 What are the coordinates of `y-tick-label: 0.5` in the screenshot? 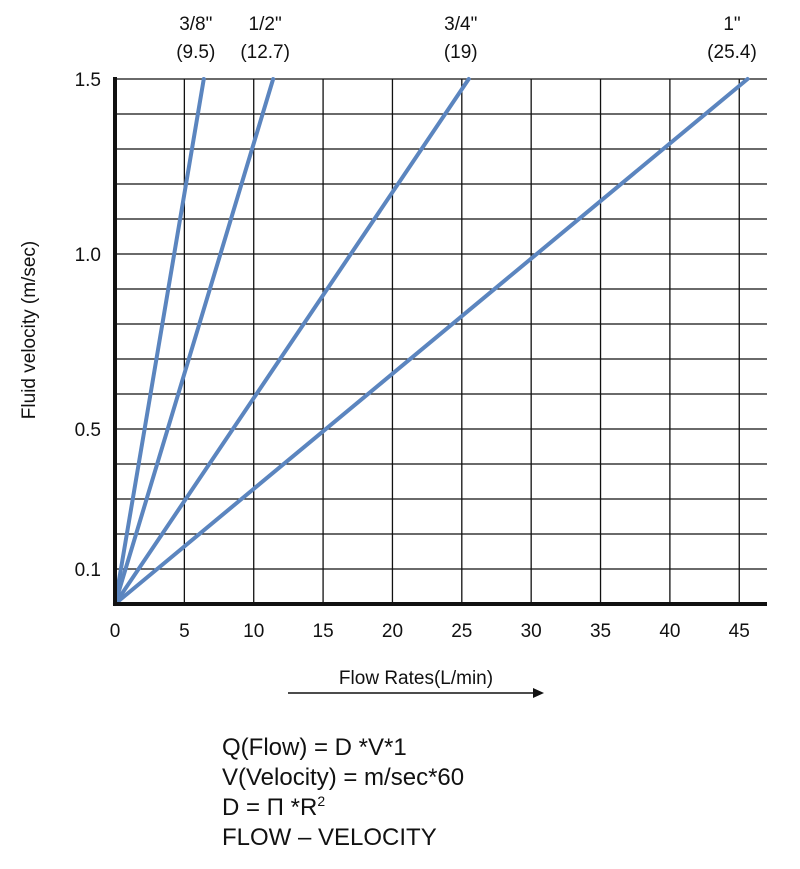 It's located at (88, 430).